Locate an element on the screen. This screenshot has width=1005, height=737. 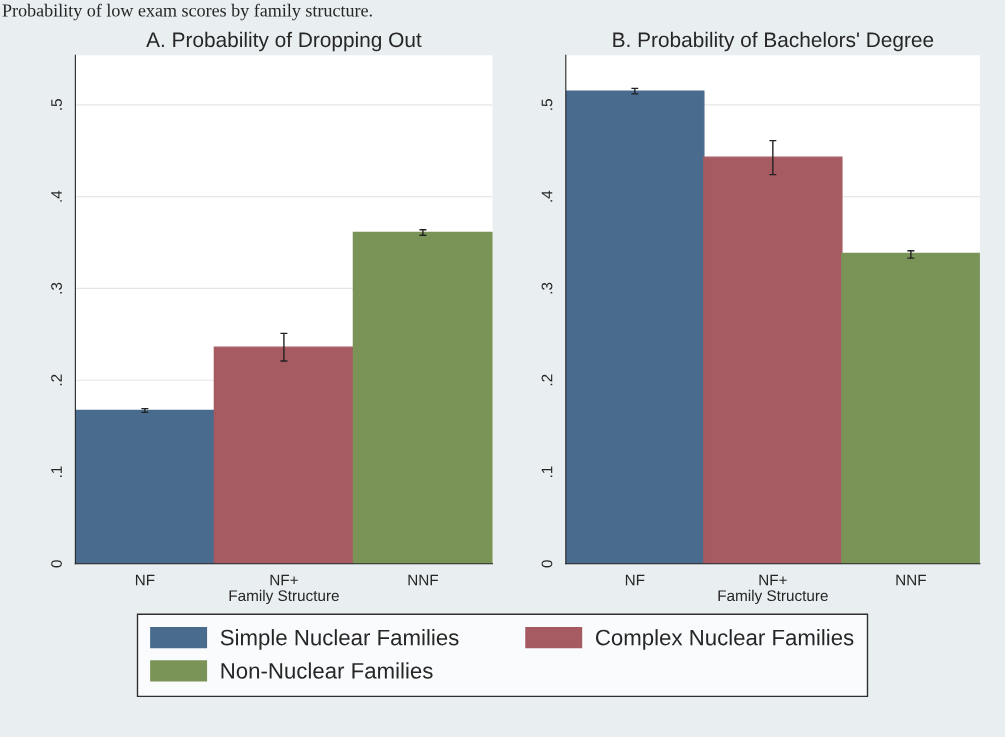
legend-label: Simple Nuclear Families is located at coordinates (339, 639).